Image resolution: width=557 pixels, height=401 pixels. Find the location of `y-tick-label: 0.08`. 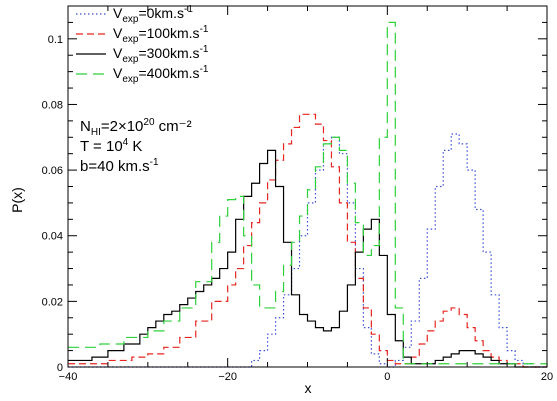

y-tick-label: 0.08 is located at coordinates (52, 105).